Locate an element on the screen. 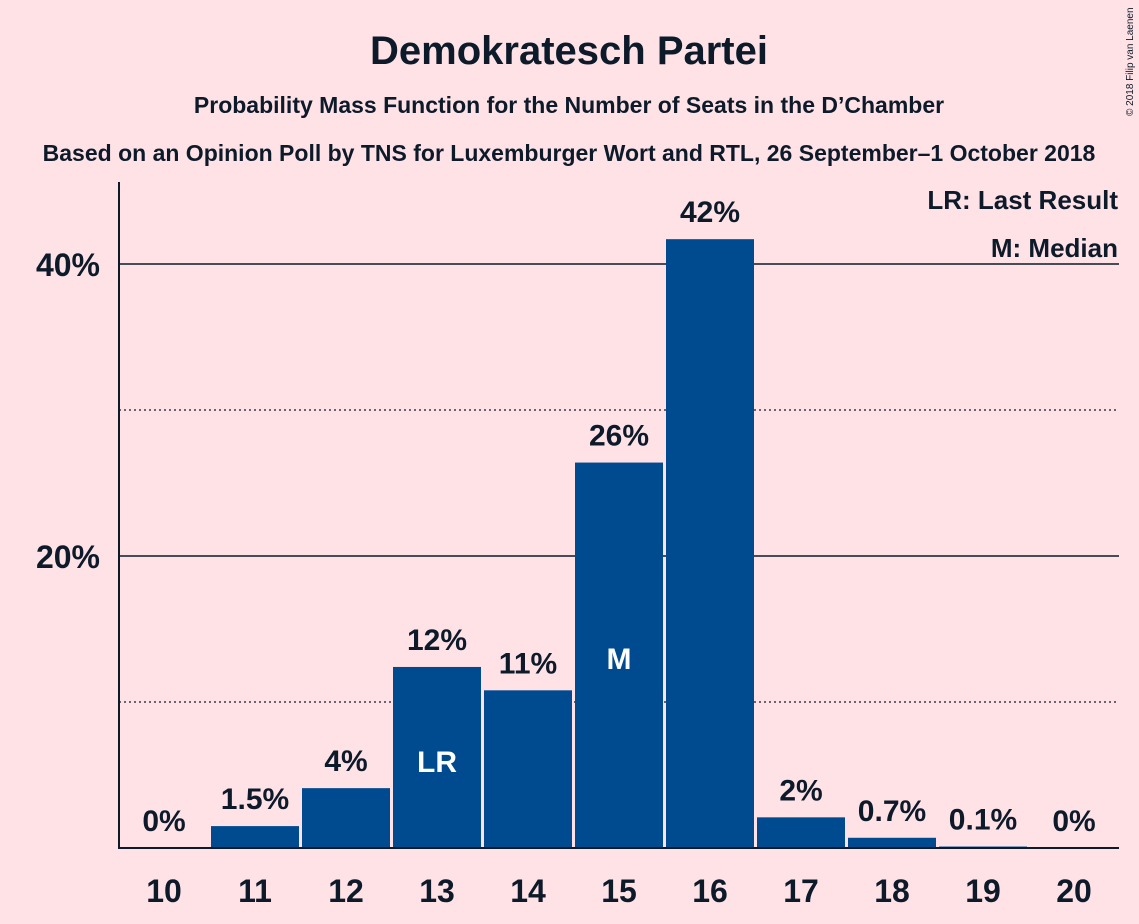  x-tick-label: 18 is located at coordinates (892, 891).